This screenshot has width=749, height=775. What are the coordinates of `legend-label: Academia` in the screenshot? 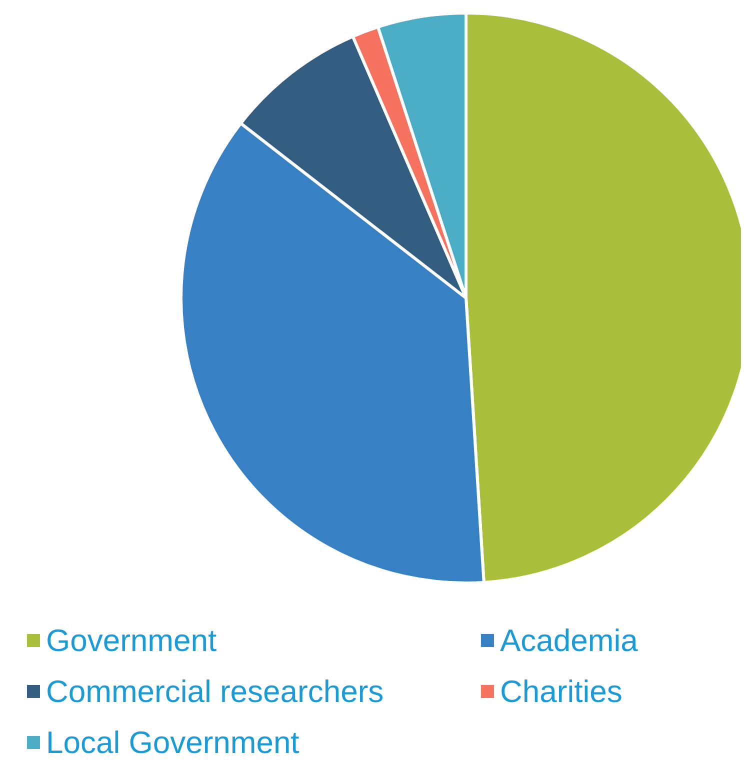 It's located at (569, 640).